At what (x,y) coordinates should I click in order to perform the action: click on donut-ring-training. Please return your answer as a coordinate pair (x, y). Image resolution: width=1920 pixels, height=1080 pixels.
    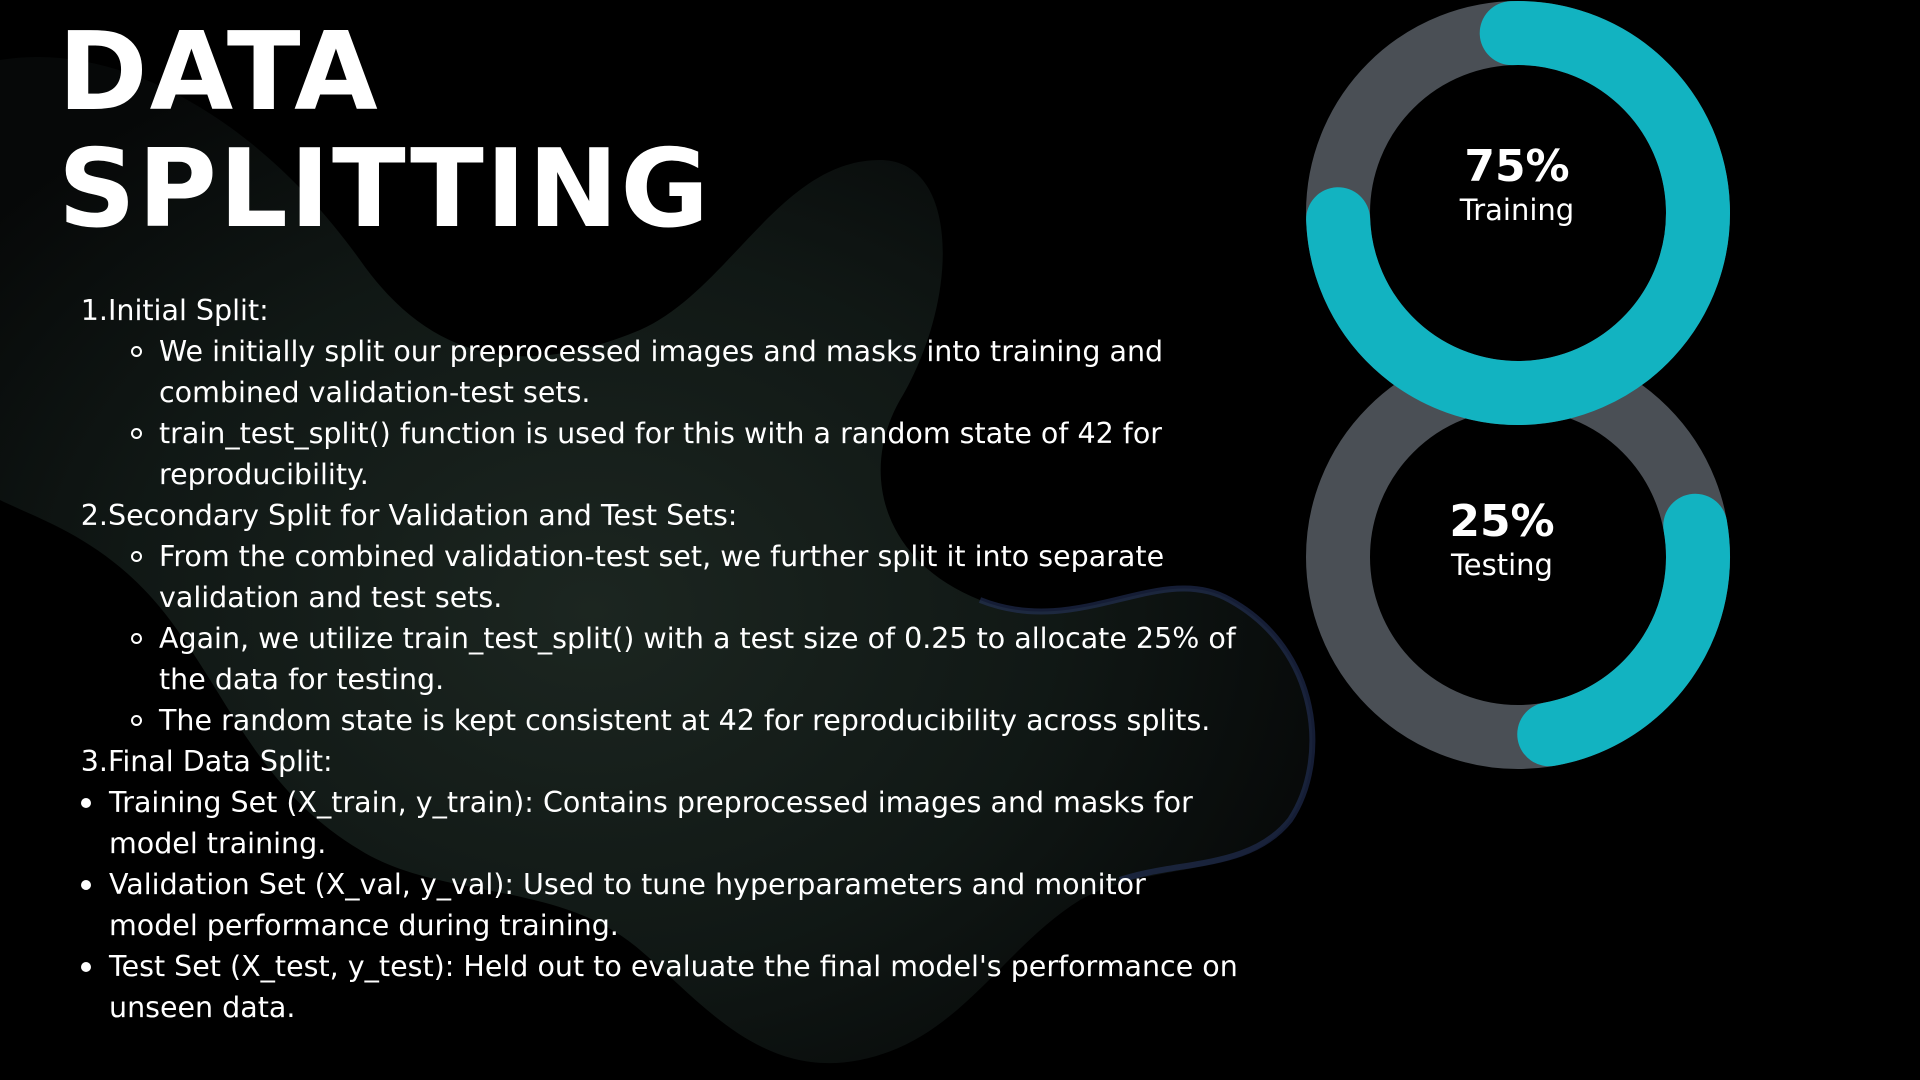
    Looking at the image, I should click on (1518, 213).